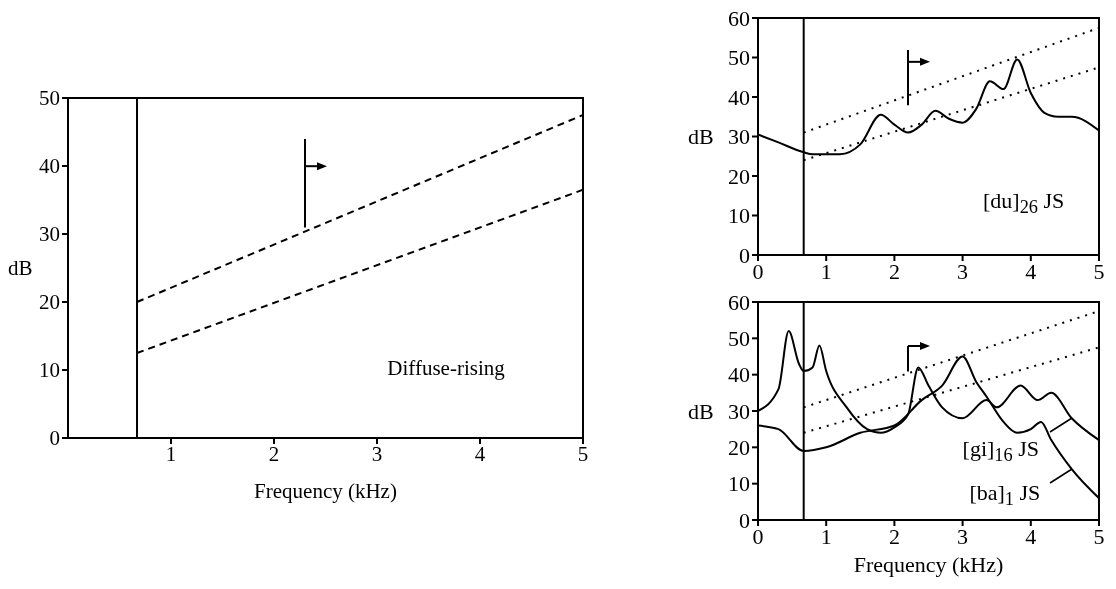 The image size is (1116, 589). What do you see at coordinates (1000, 451) in the screenshot?
I see `legend-label: [gi]$_{16}$ JS` at bounding box center [1000, 451].